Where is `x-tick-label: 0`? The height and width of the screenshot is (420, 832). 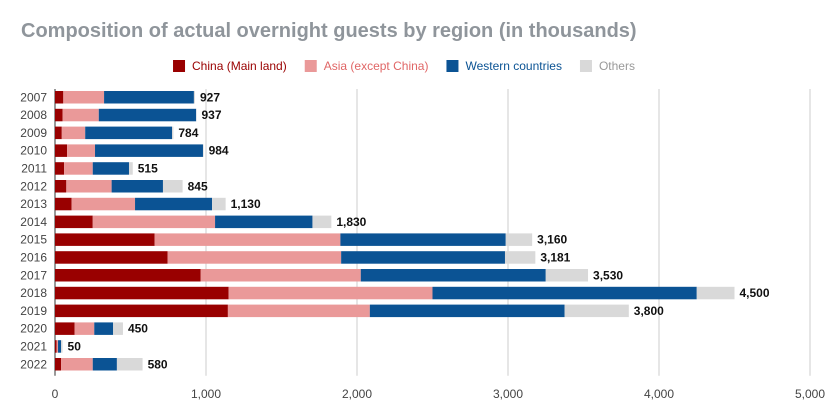
x-tick-label: 0 is located at coordinates (55, 394).